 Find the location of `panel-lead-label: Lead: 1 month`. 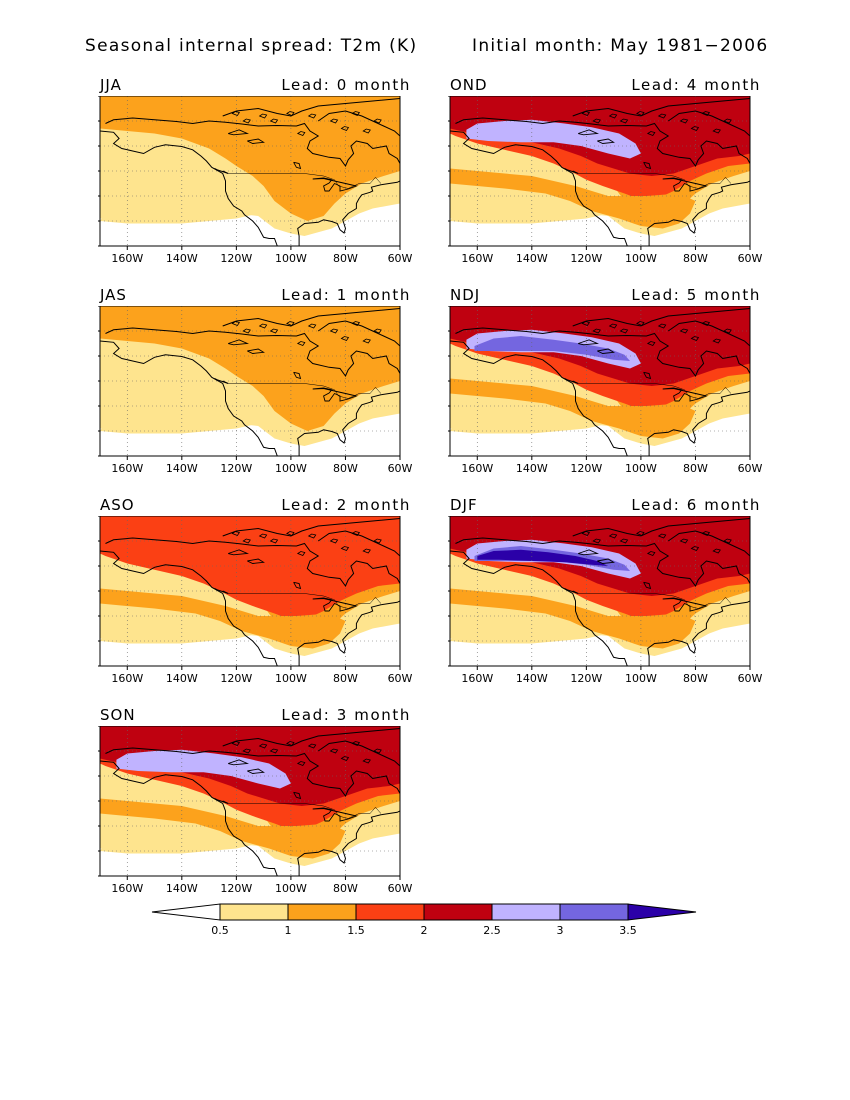

panel-lead-label: Lead: 1 month is located at coordinates (346, 295).